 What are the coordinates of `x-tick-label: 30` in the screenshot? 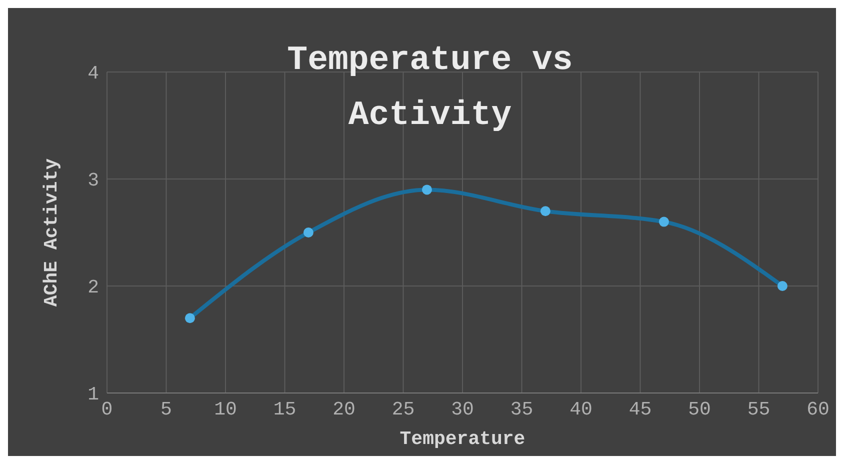 It's located at (462, 409).